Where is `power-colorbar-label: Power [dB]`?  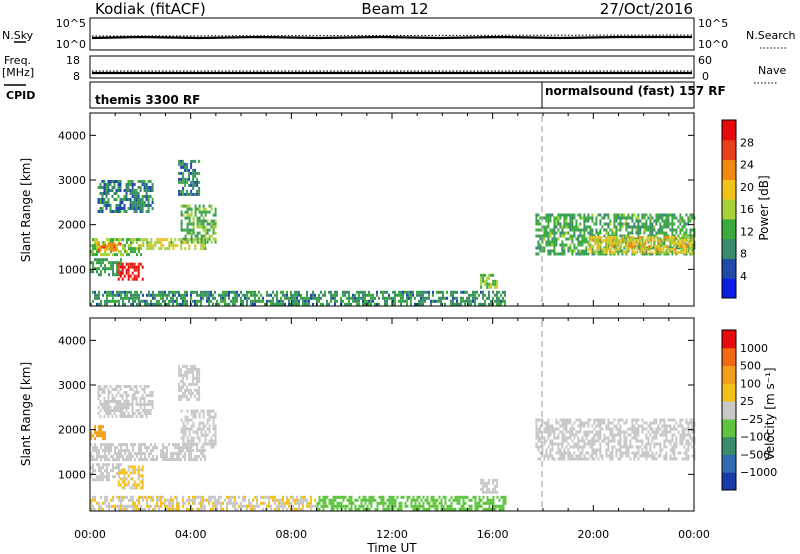
power-colorbar-label: Power [dB] is located at coordinates (764, 207).